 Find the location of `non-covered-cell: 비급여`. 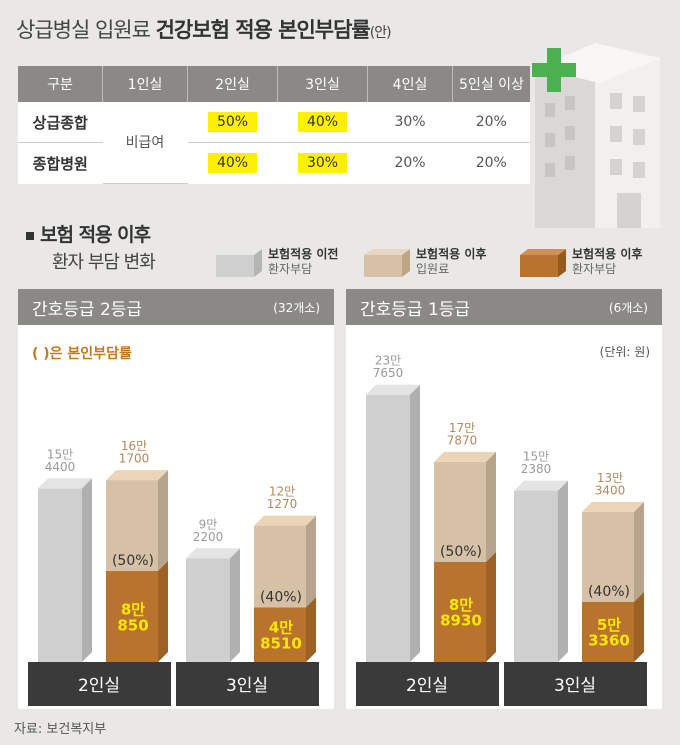

non-covered-cell: 비급여 is located at coordinates (145, 143).